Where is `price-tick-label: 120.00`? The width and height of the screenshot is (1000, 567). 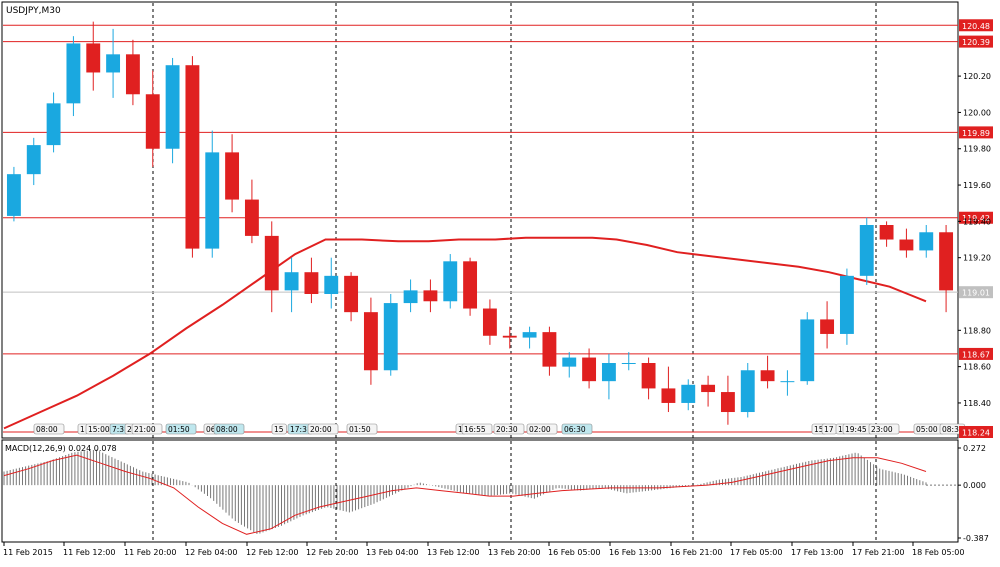 price-tick-label: 120.00 is located at coordinates (977, 112).